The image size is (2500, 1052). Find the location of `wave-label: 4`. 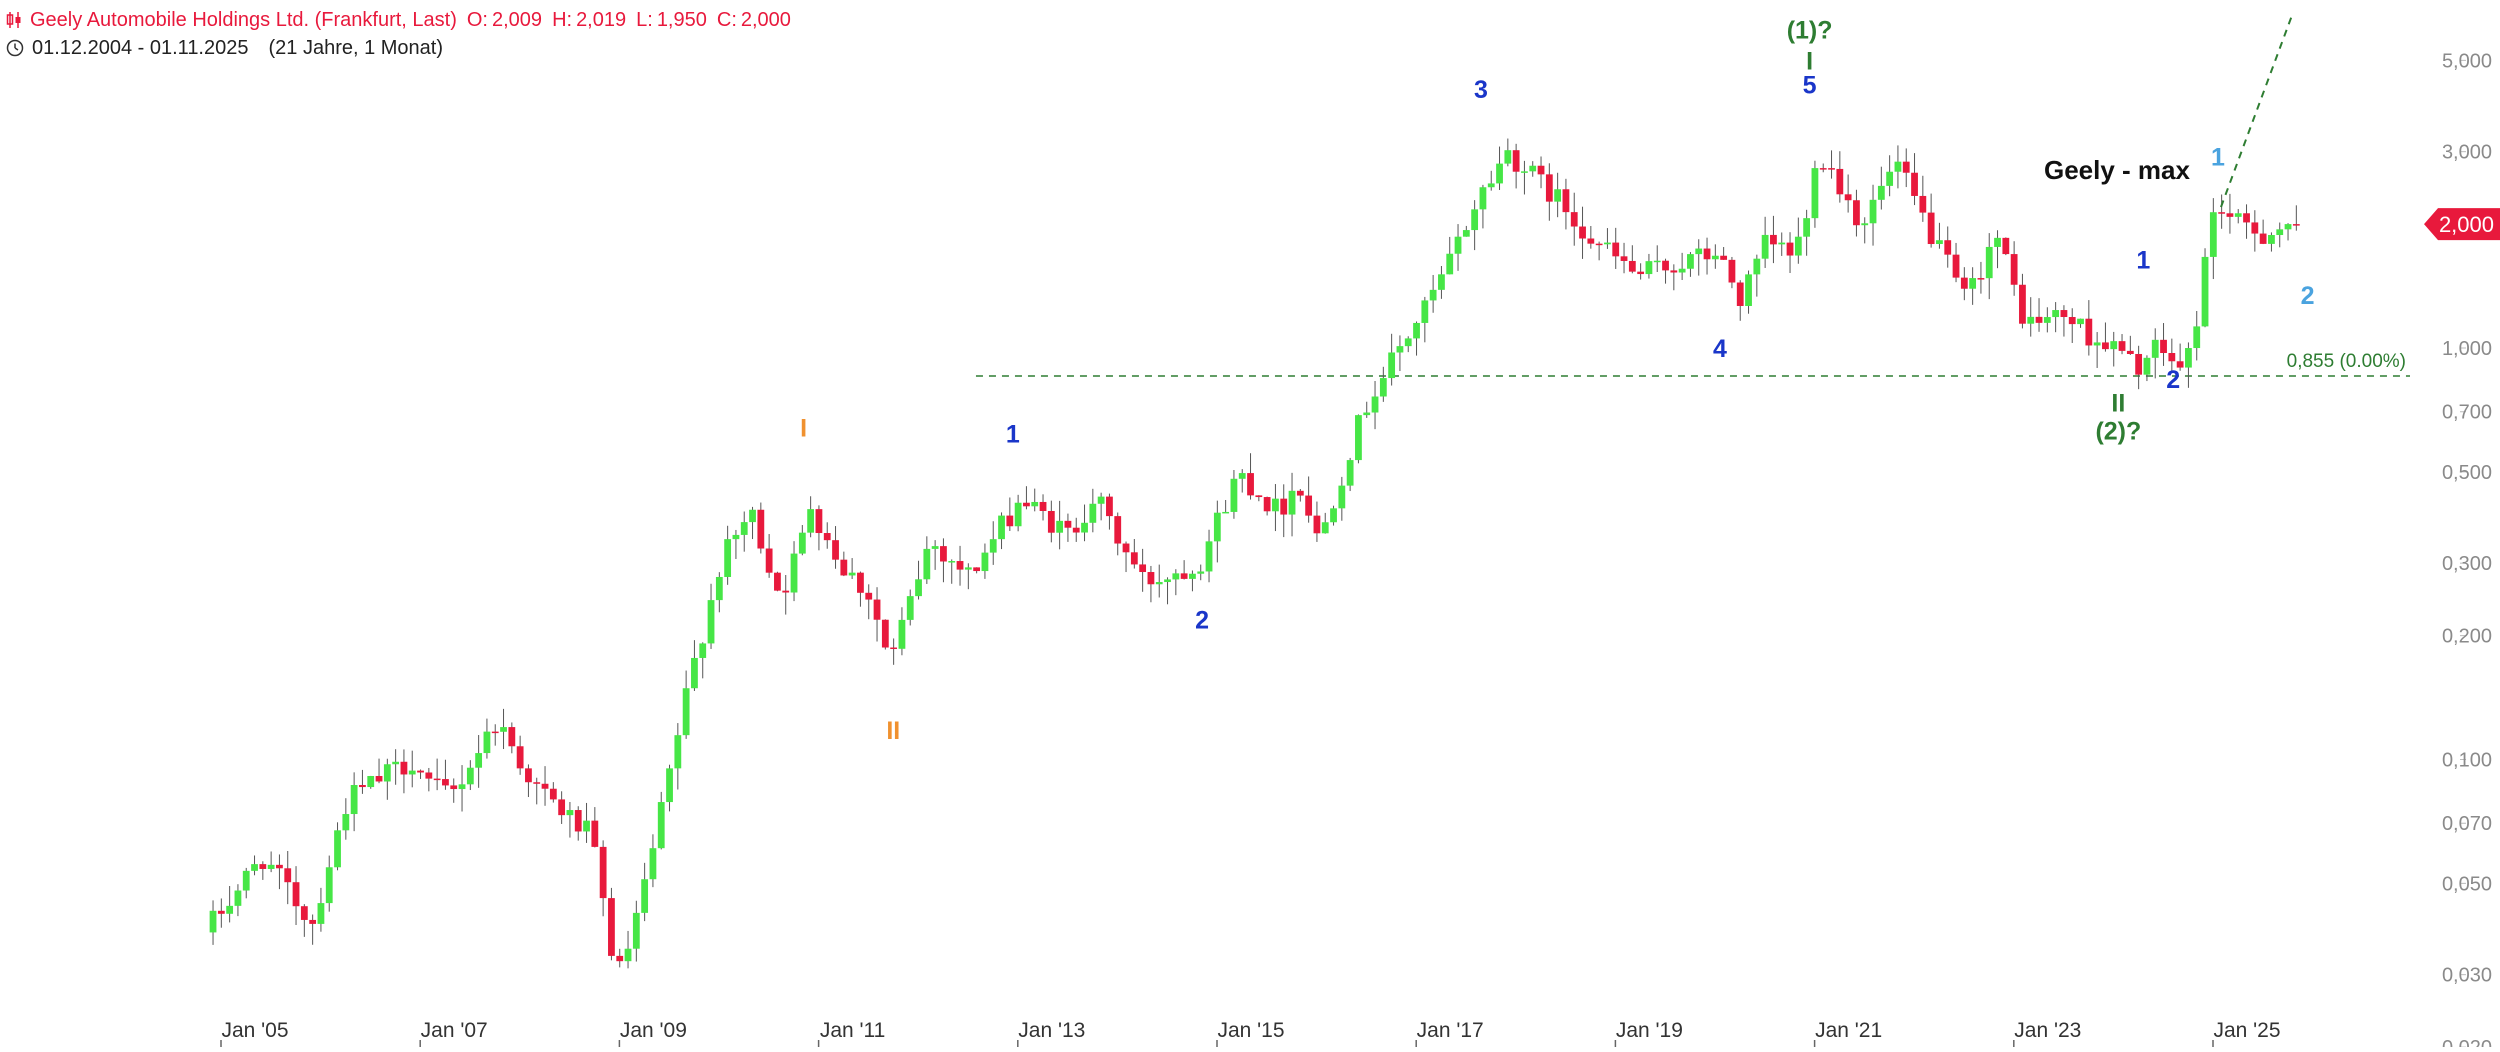

wave-label: 4 is located at coordinates (1720, 349).